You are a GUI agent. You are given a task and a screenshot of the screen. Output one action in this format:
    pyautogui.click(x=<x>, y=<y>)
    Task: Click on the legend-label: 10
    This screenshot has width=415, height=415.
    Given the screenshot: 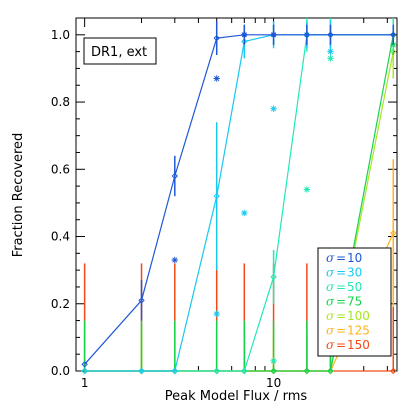 What is the action you would take?
    pyautogui.click(x=354, y=258)
    